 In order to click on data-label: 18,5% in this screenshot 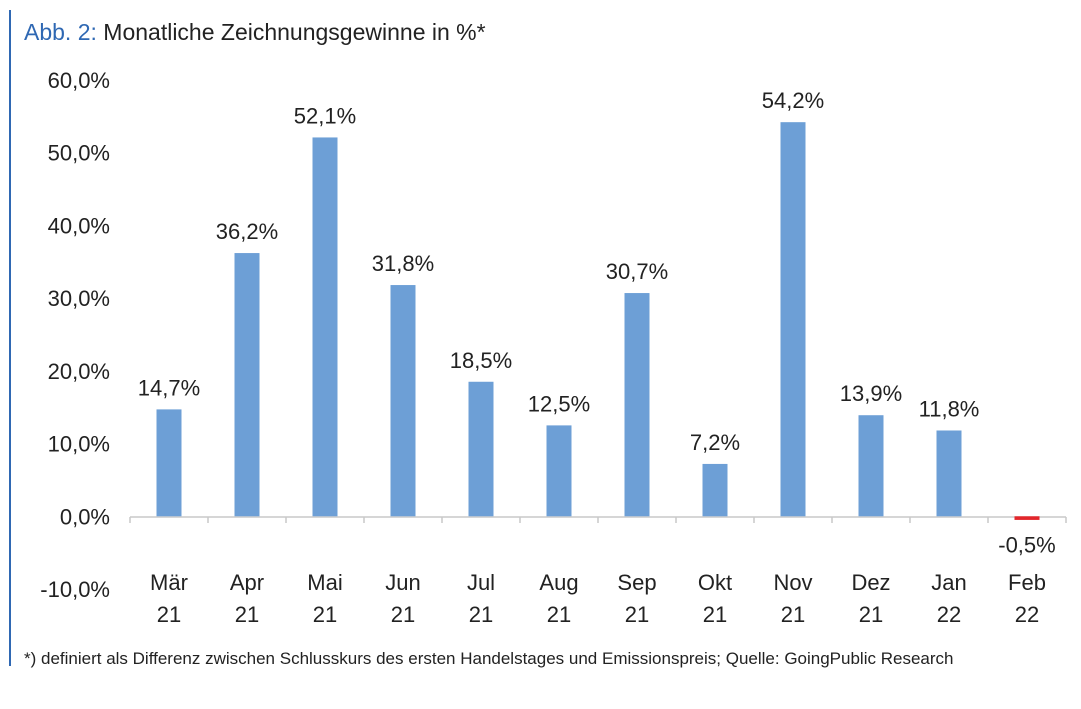, I will do `click(481, 360)`.